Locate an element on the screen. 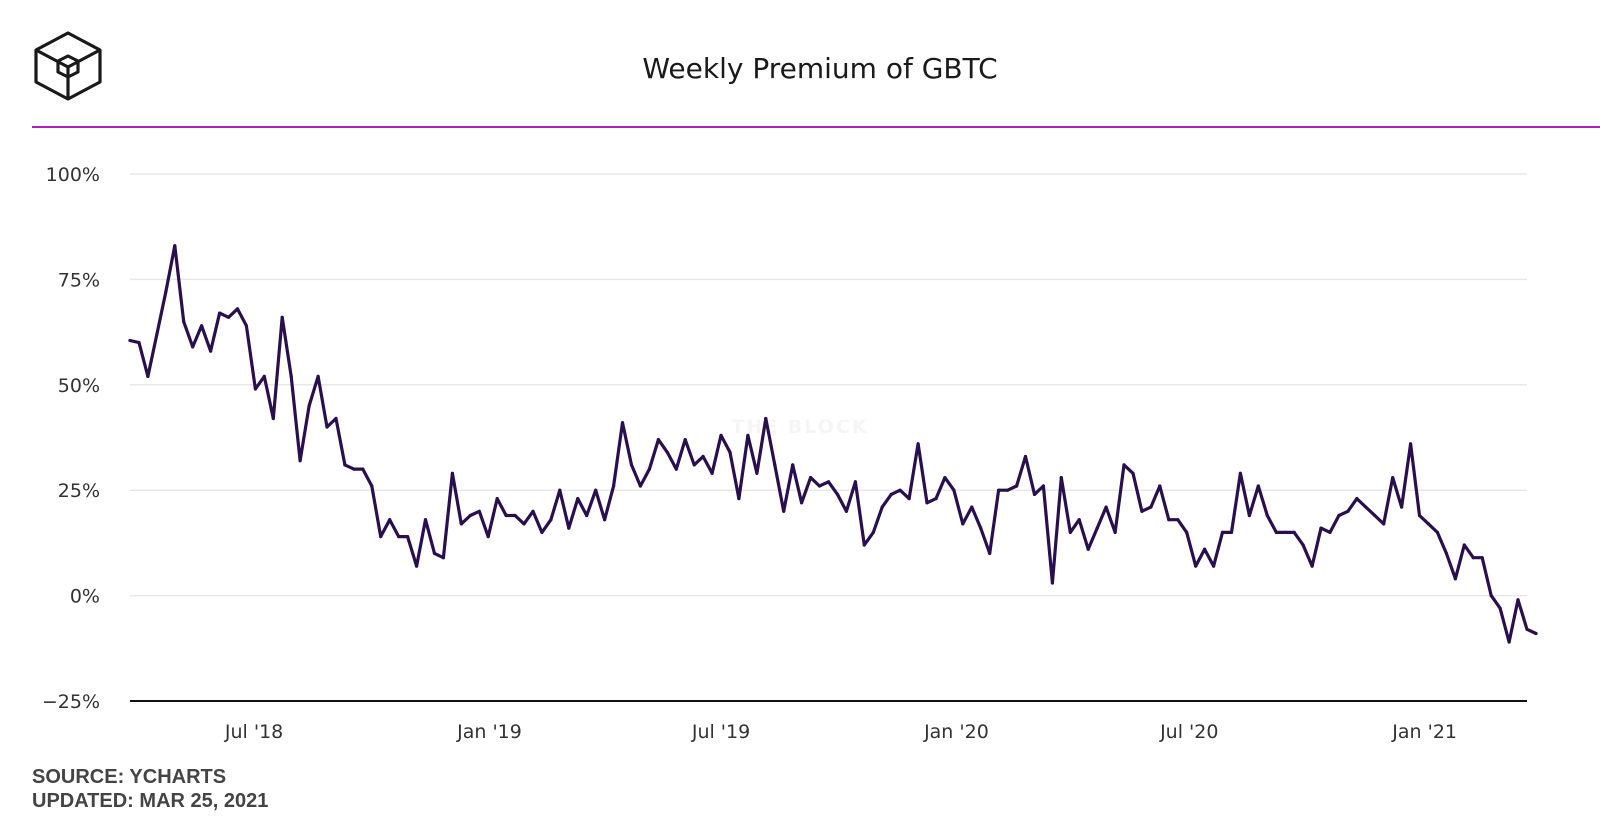  x-tick-label: Jan '21 is located at coordinates (1424, 732).